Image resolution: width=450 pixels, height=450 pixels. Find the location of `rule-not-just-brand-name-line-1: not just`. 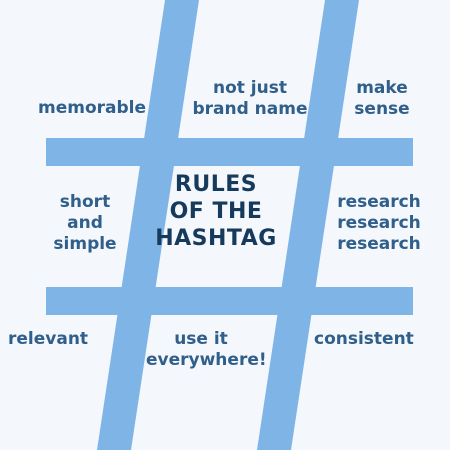

rule-not-just-brand-name-line-1: not just is located at coordinates (249, 88).